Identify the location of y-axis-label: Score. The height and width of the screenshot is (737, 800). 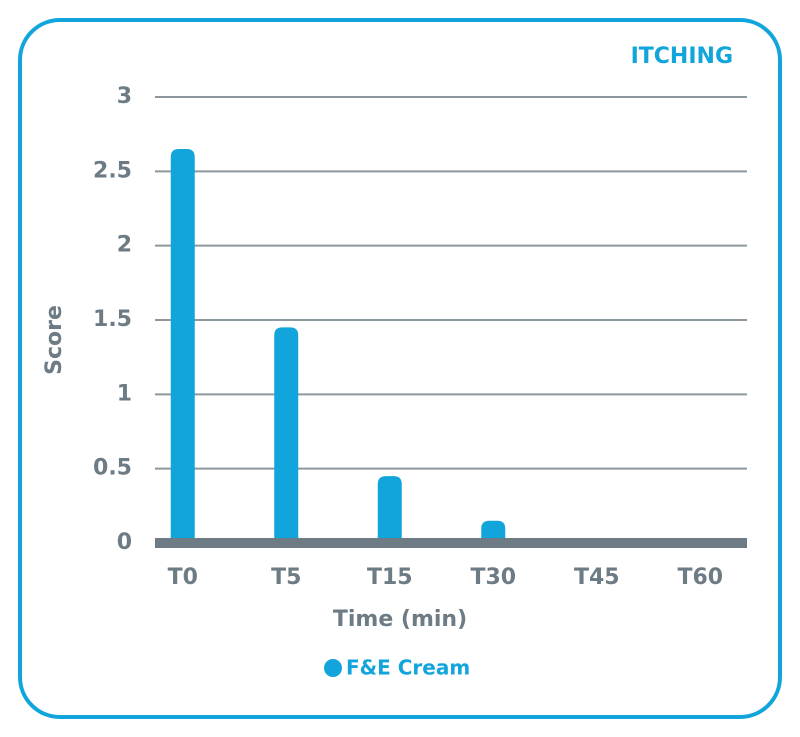
(54, 340).